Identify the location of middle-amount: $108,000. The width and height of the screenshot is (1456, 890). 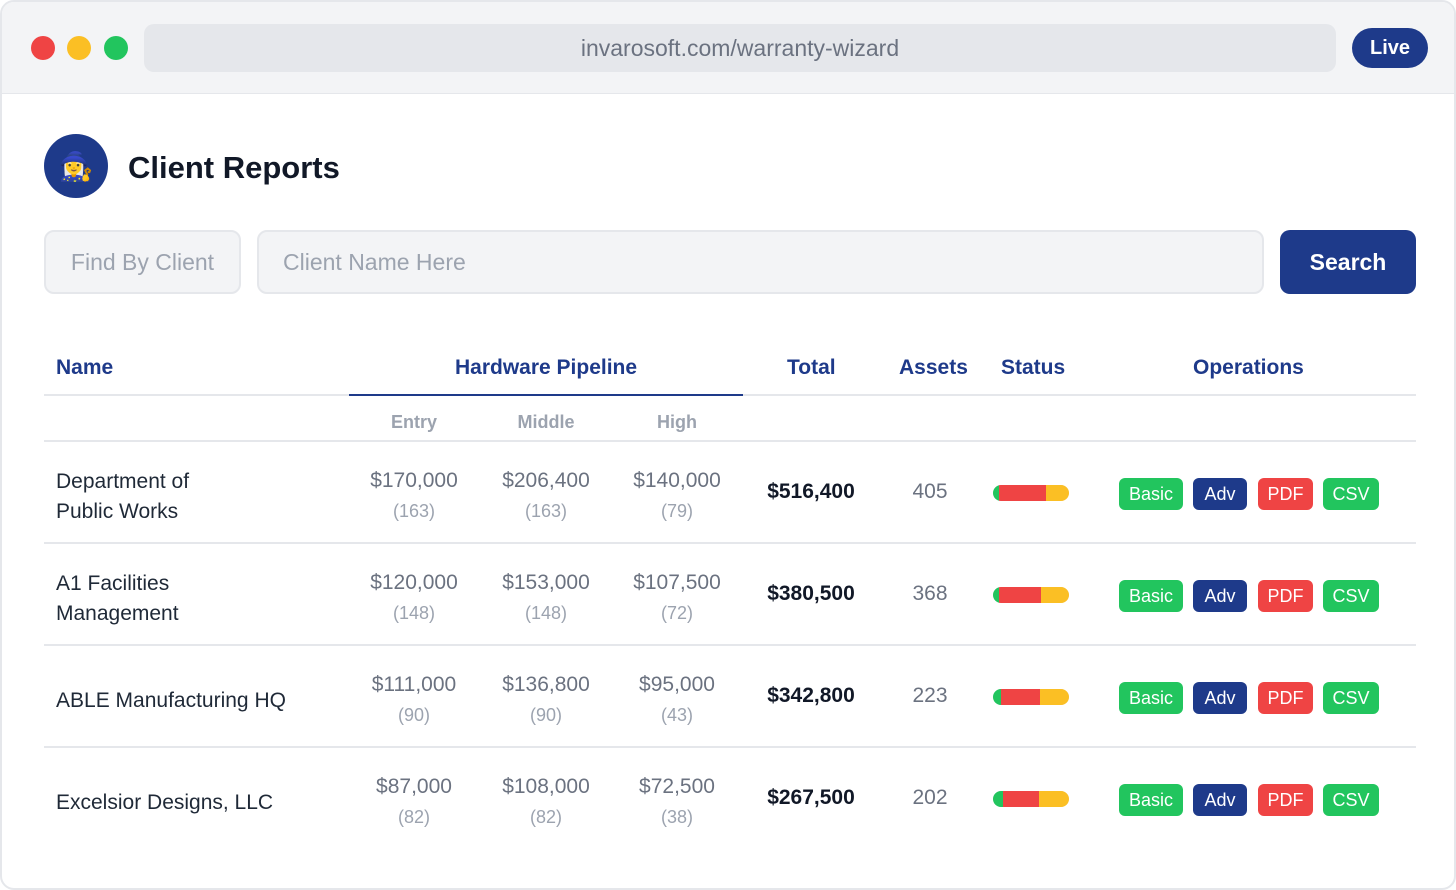
(546, 786).